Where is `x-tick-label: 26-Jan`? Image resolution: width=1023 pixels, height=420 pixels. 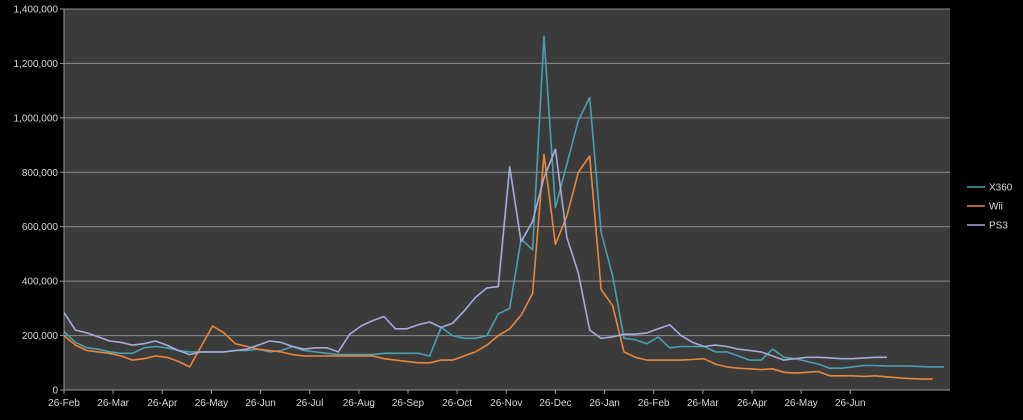
x-tick-label: 26-Jan is located at coordinates (604, 403).